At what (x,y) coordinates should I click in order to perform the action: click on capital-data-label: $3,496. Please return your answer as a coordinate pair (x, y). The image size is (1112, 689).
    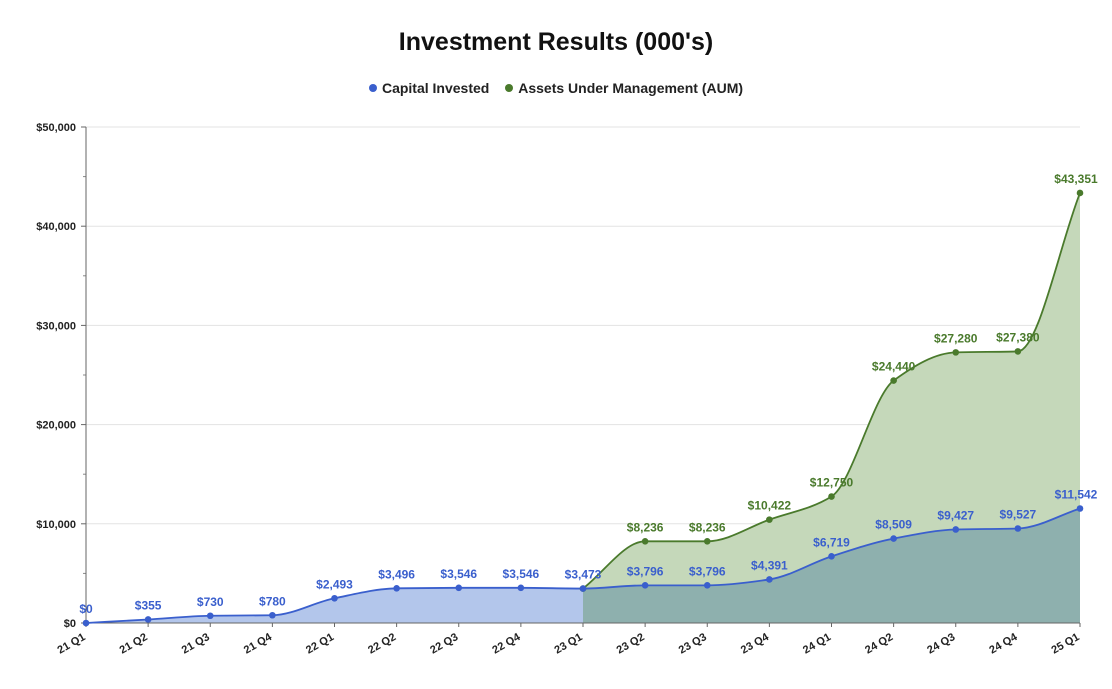
    Looking at the image, I should click on (396, 574).